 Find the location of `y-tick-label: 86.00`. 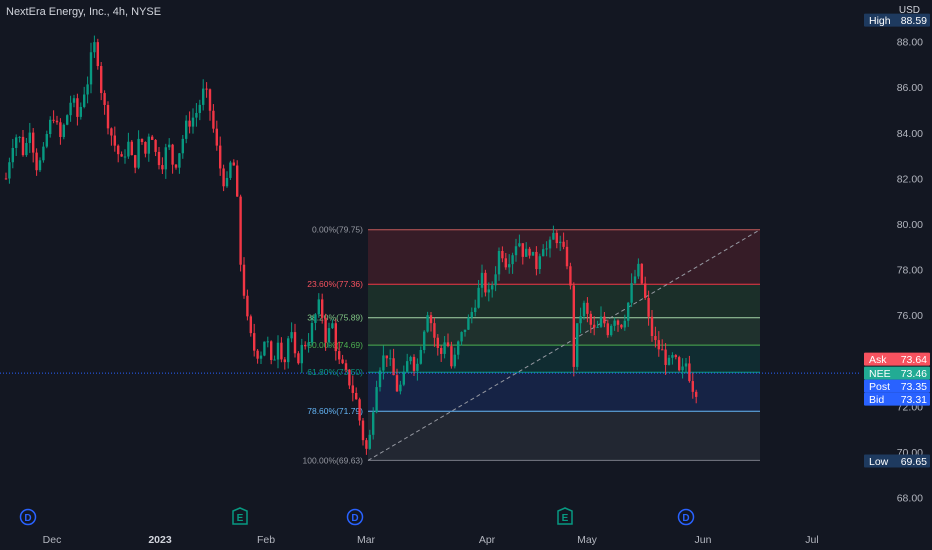

y-tick-label: 86.00 is located at coordinates (910, 88).